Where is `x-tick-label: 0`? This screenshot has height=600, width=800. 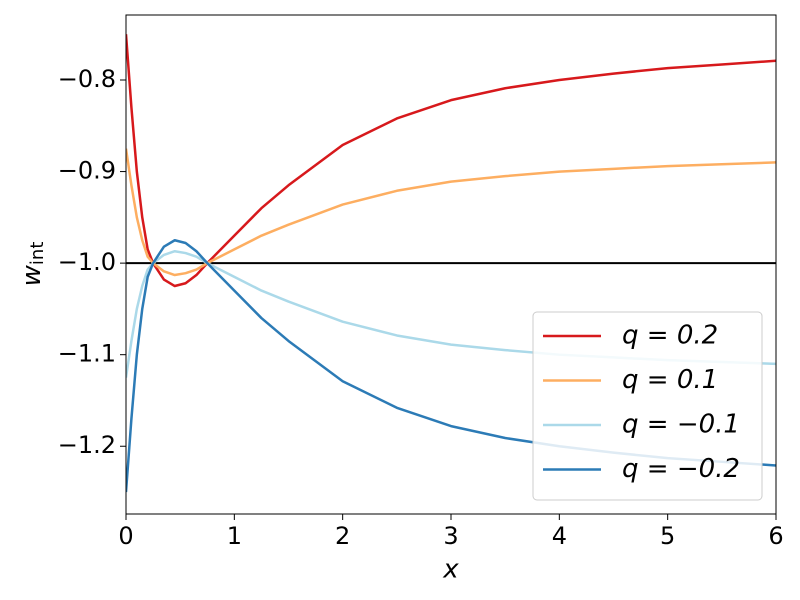 x-tick-label: 0 is located at coordinates (125, 536).